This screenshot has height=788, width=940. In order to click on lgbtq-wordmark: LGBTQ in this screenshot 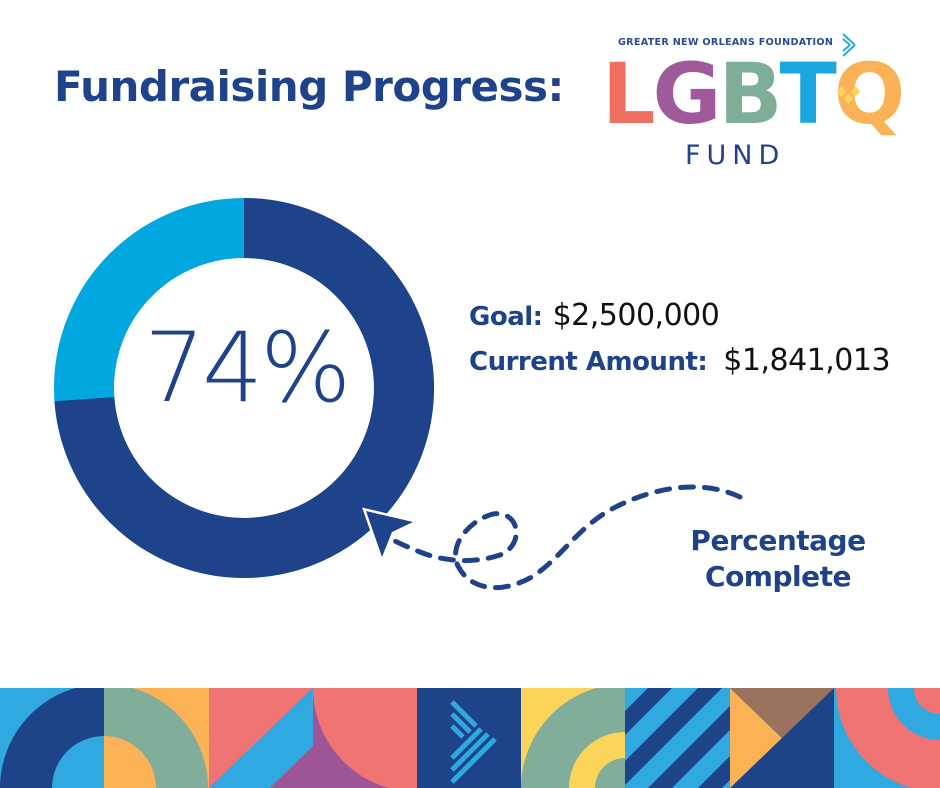, I will do `click(753, 94)`.